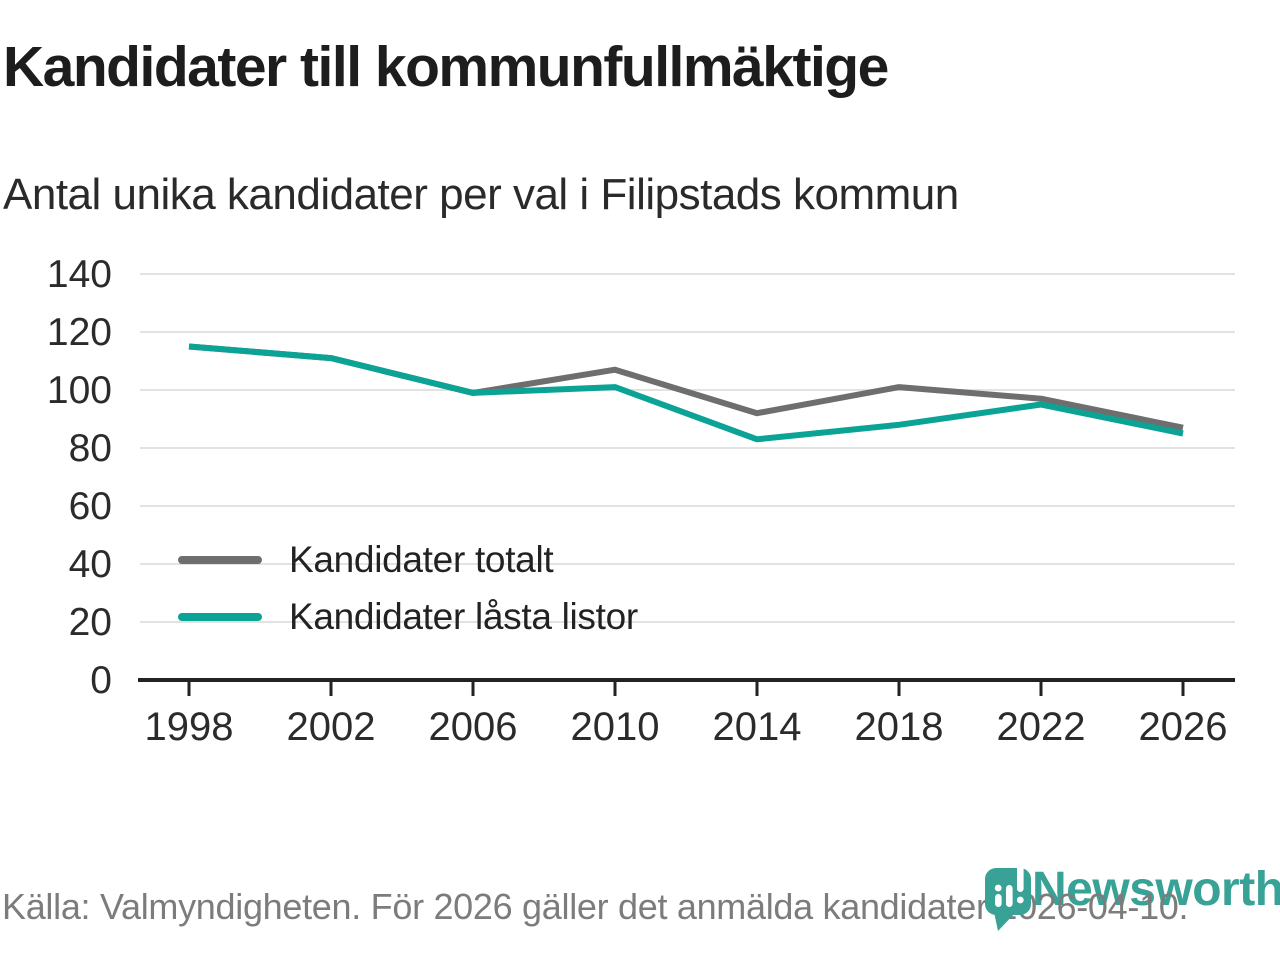 This screenshot has width=1280, height=960. What do you see at coordinates (79, 390) in the screenshot?
I see `y-axis-label: 100` at bounding box center [79, 390].